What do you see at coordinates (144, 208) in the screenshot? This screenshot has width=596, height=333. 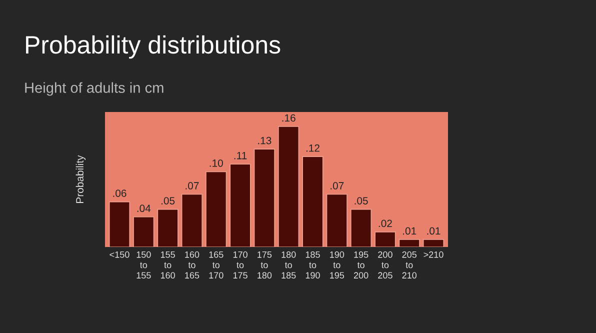 I see `data-label: .04` at bounding box center [144, 208].